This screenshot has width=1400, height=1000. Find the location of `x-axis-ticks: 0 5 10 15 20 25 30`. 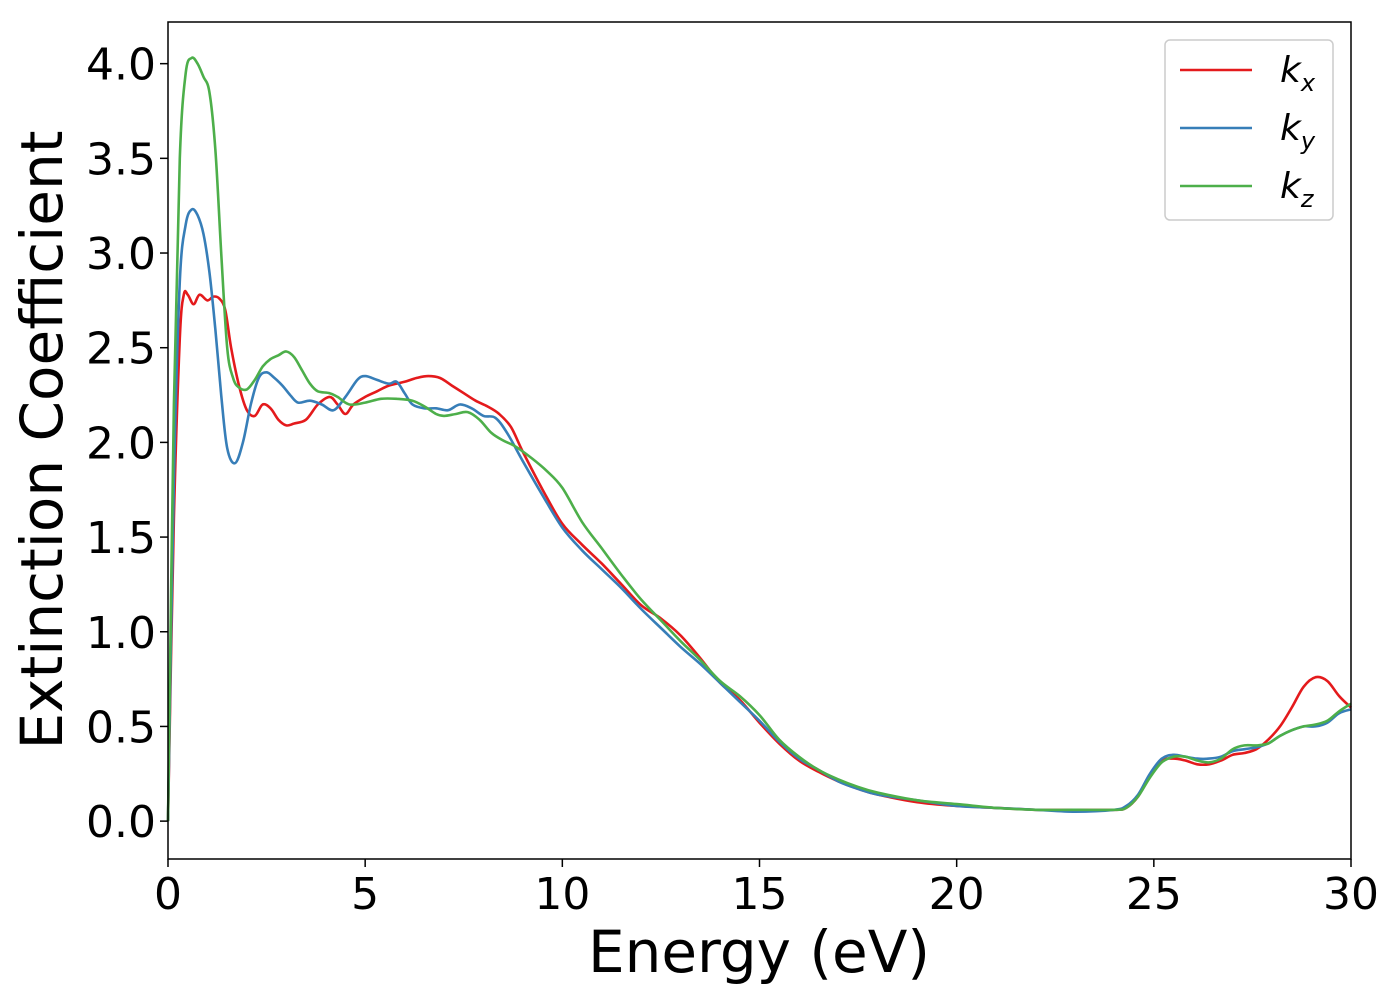

x-axis-ticks: 0 5 10 15 20 25 30 is located at coordinates (766, 889).